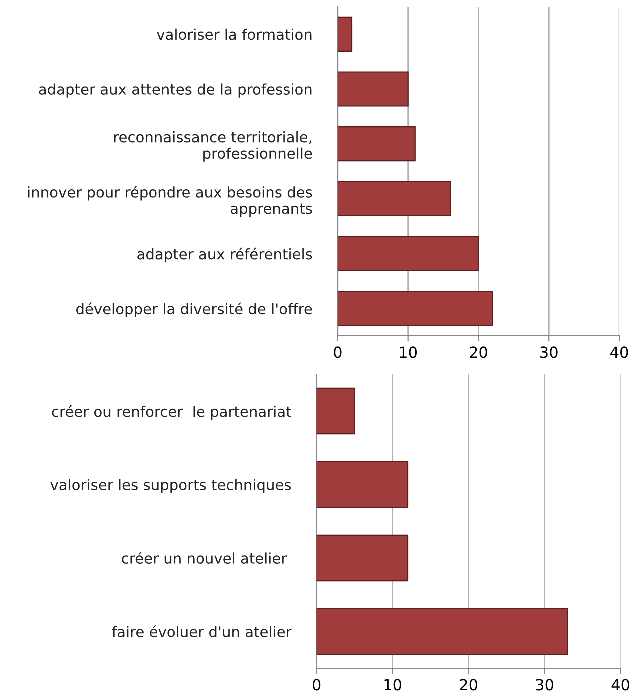  Describe the element at coordinates (213, 146) in the screenshot. I see `y-tick-label: reconnaissance territoriale, professionnelle` at that location.